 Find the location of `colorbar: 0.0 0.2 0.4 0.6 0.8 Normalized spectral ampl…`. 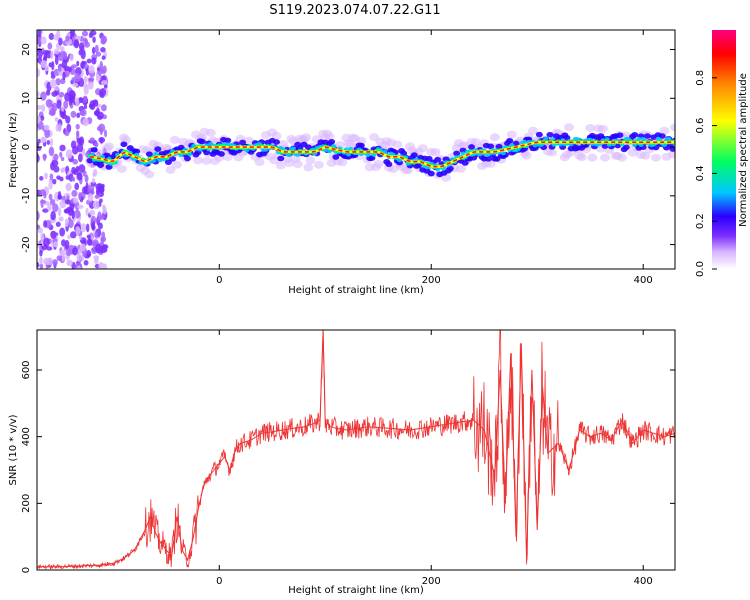

colorbar: 0.0 0.2 0.4 0.6 0.8 Normalized spectral ampl… is located at coordinates (722, 153).